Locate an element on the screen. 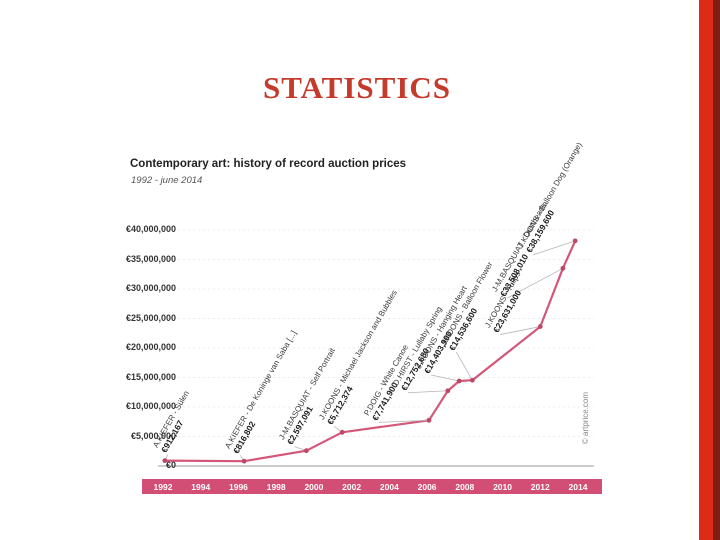 Image resolution: width=720 pixels, height=540 pixels. y-axis-tick-label: €20,000,000 is located at coordinates (150, 347).